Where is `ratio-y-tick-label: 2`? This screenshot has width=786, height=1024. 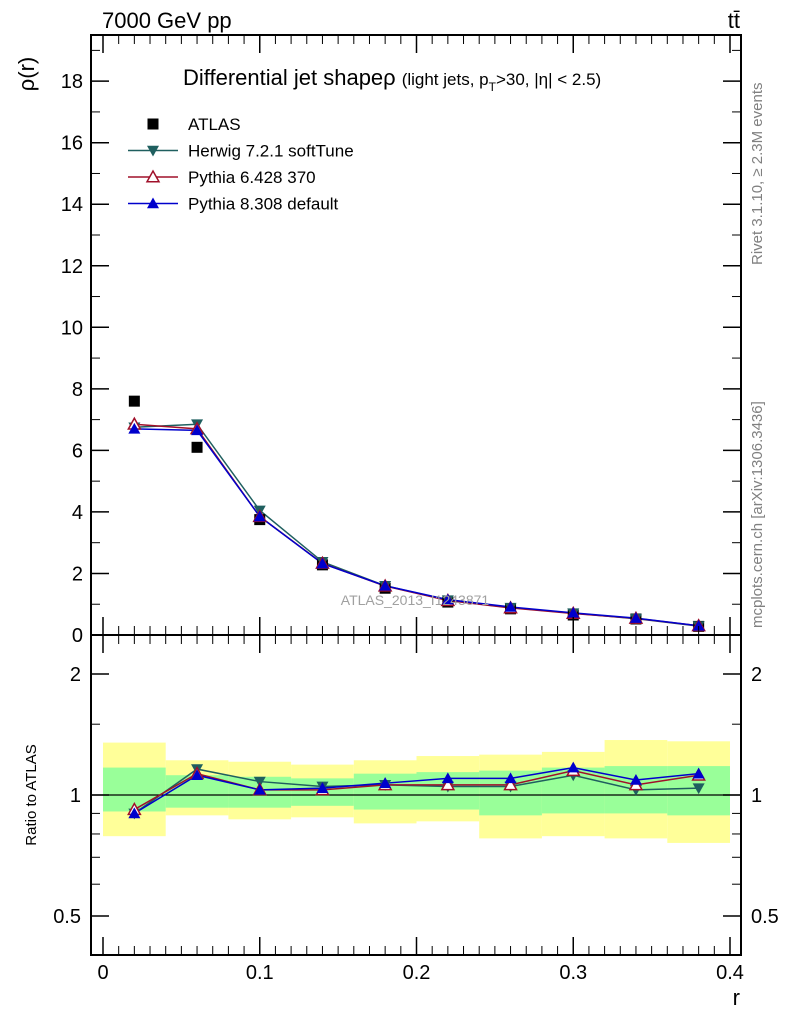
ratio-y-tick-label: 2 is located at coordinates (75, 675).